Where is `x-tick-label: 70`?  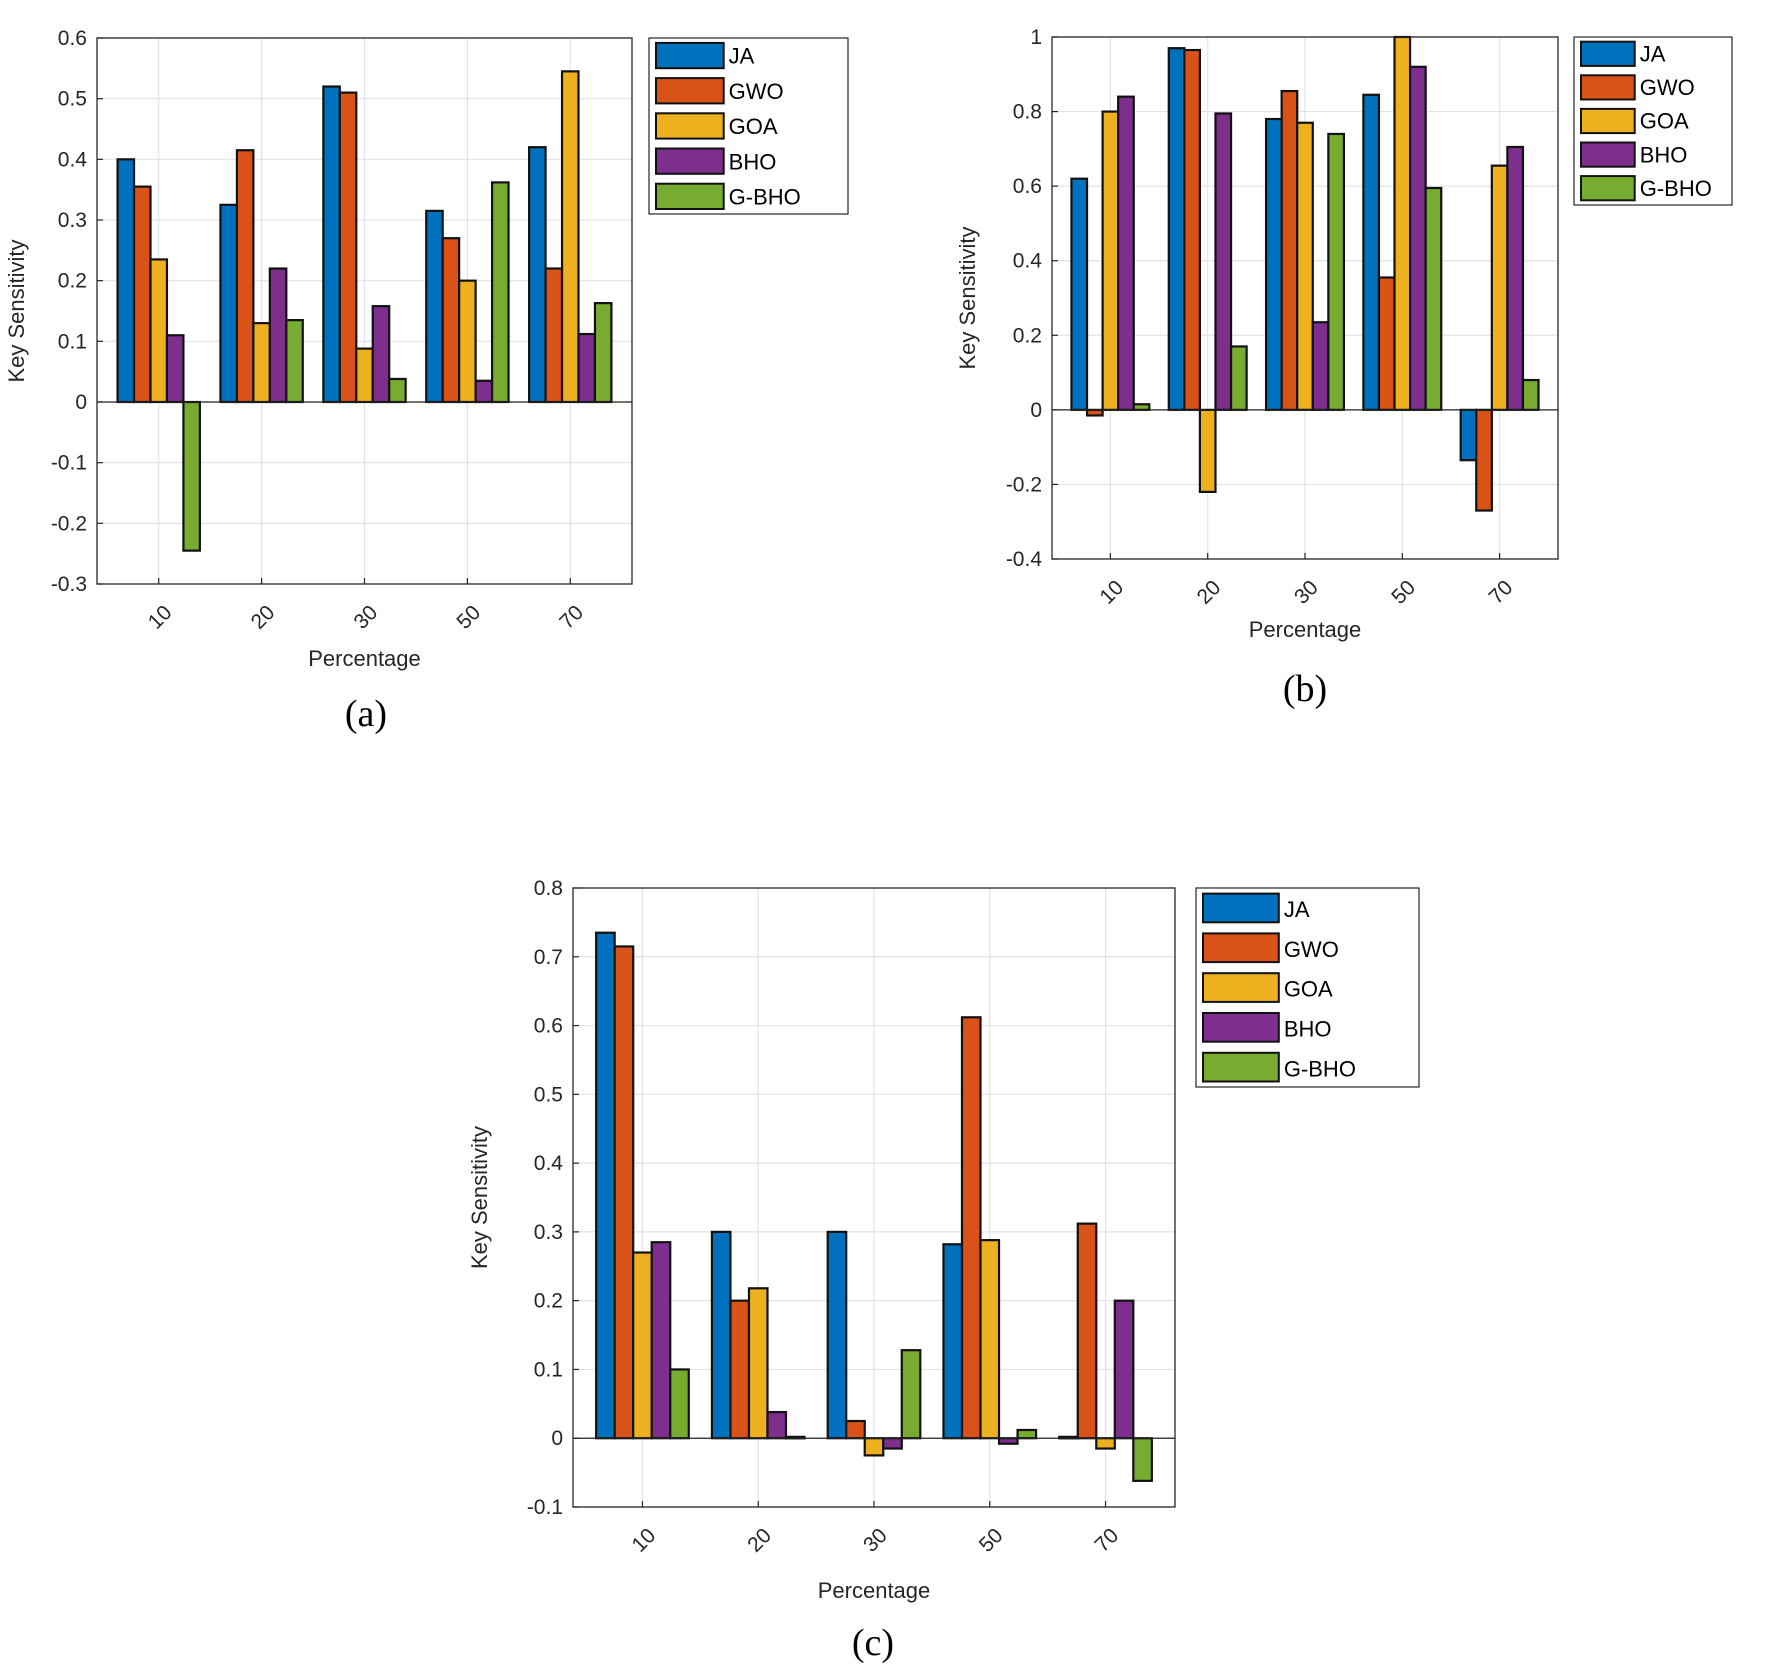 x-tick-label: 70 is located at coordinates (571, 617).